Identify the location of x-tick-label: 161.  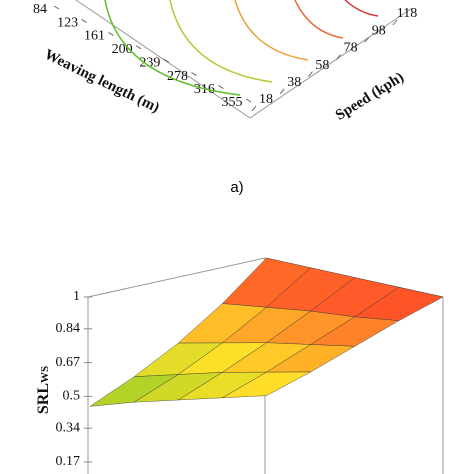
(94, 36).